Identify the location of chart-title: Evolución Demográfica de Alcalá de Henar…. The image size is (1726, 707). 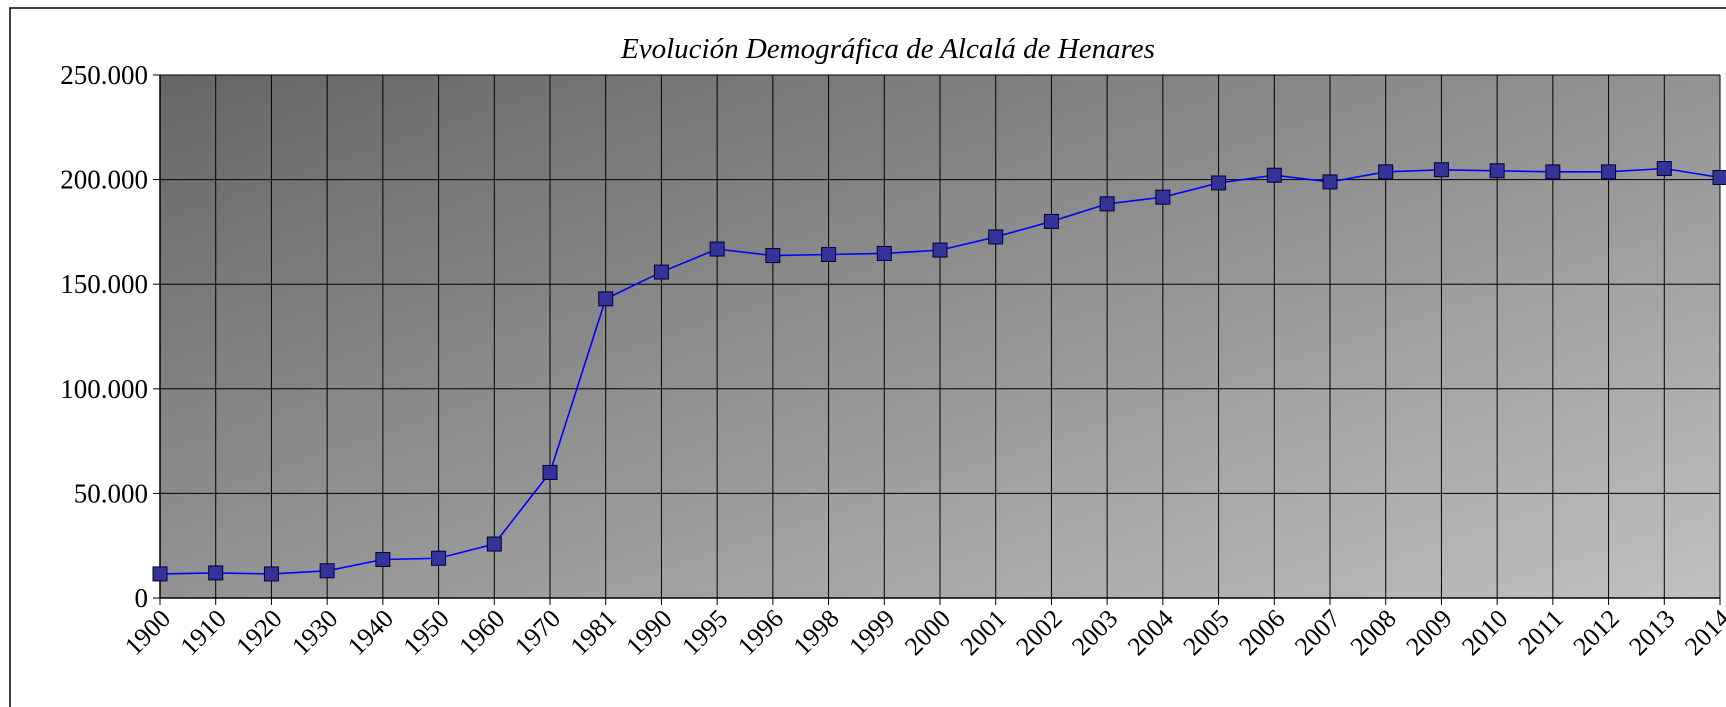
(887, 49).